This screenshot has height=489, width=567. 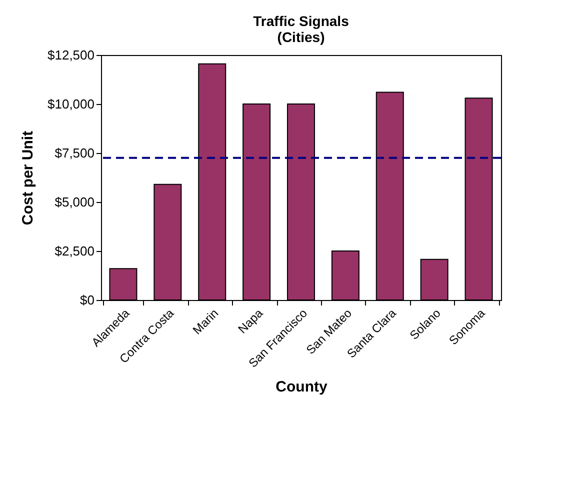 What do you see at coordinates (302, 387) in the screenshot?
I see `x-axis-title: County` at bounding box center [302, 387].